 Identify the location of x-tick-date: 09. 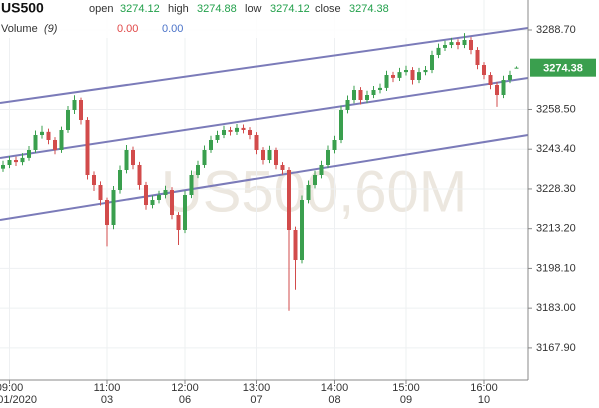
(406, 400).